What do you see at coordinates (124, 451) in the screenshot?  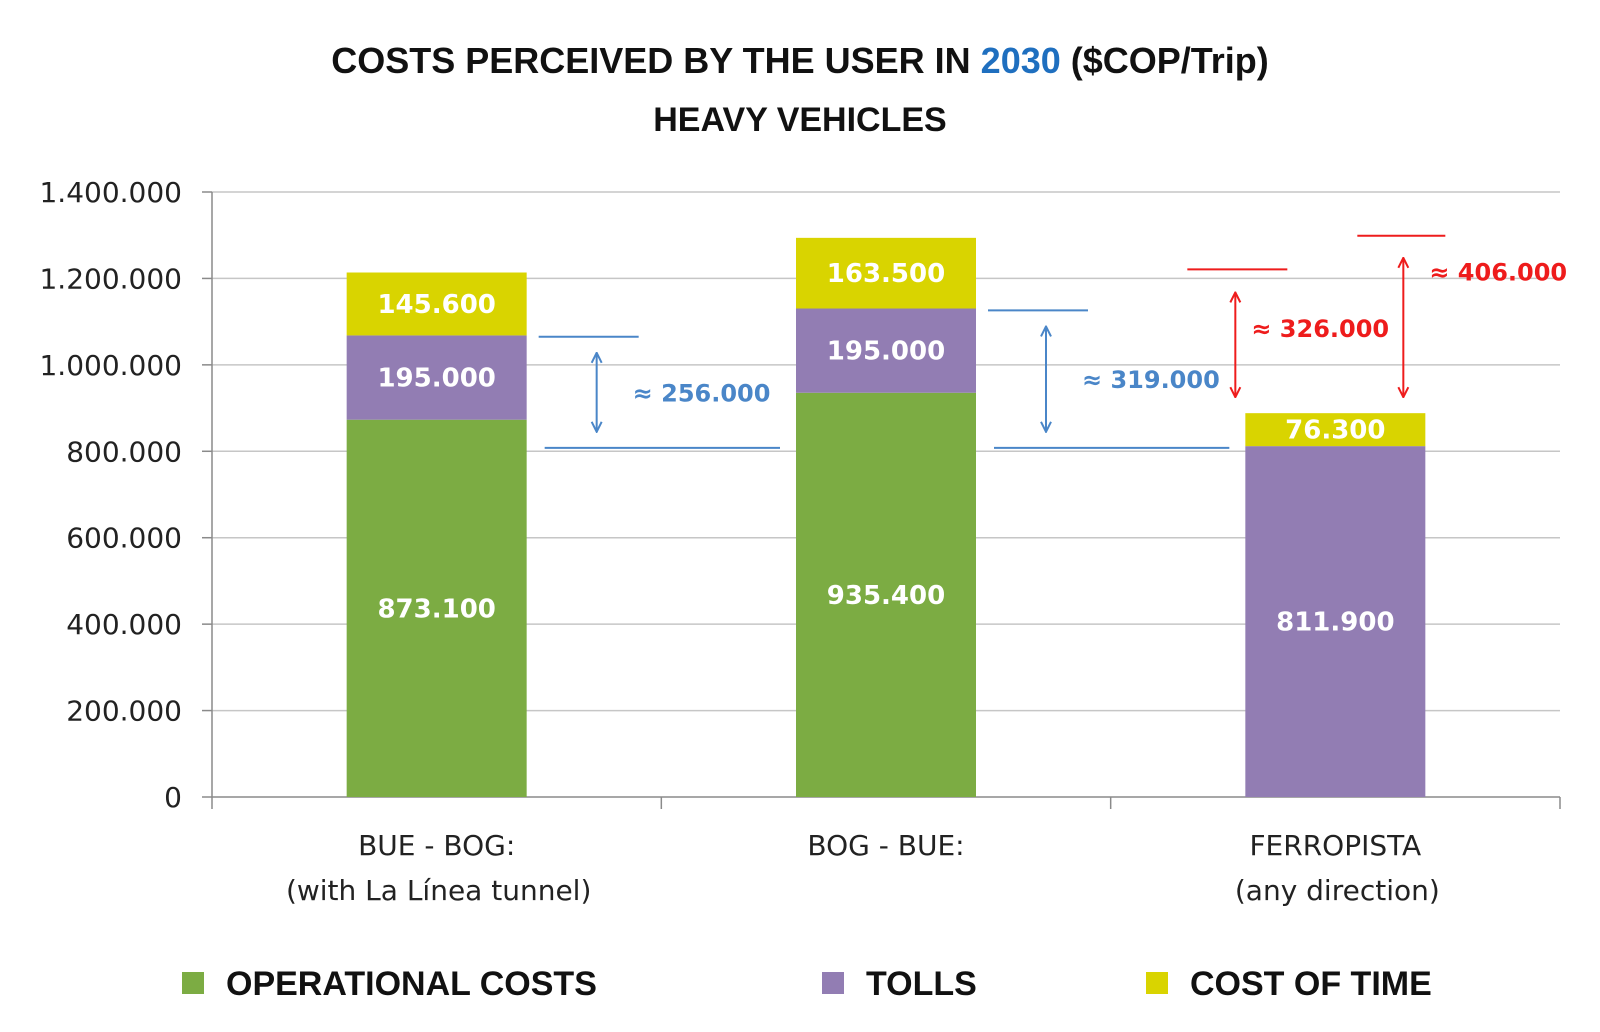 I see `y-tick-label: 800.000` at bounding box center [124, 451].